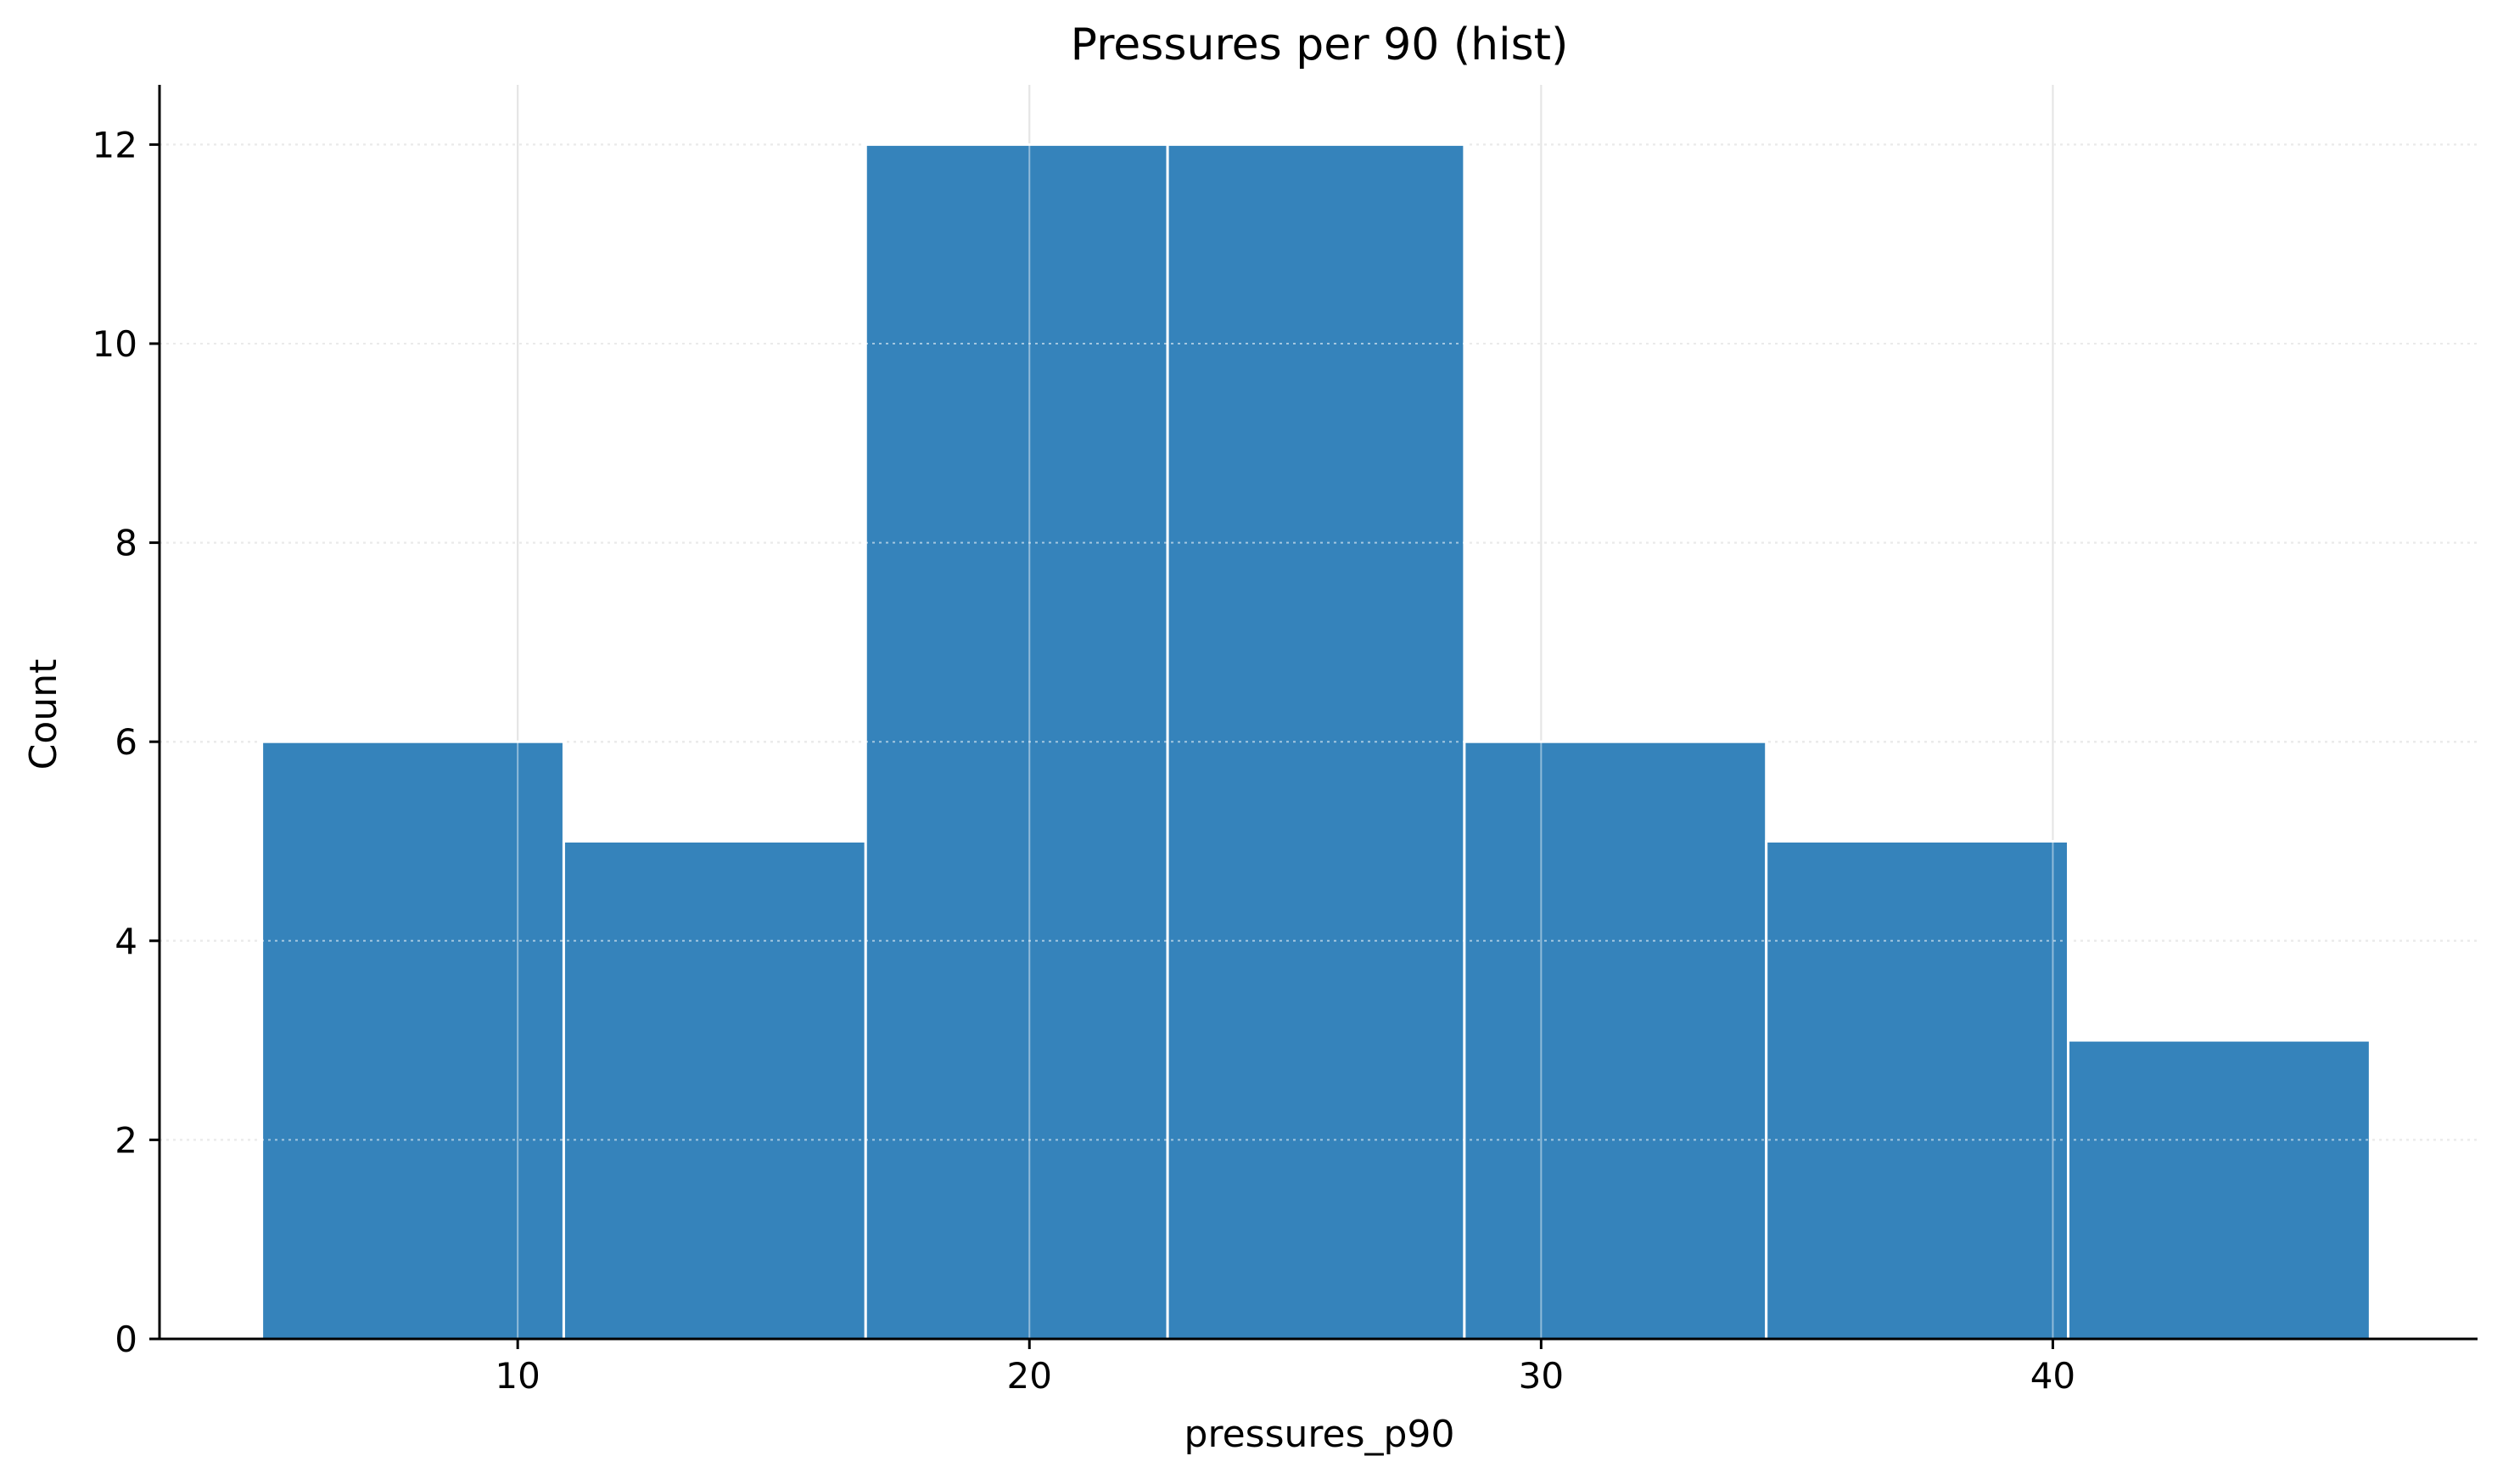  What do you see at coordinates (1285, 1368) in the screenshot?
I see `x-axis-ticks: 10 20 30 40` at bounding box center [1285, 1368].